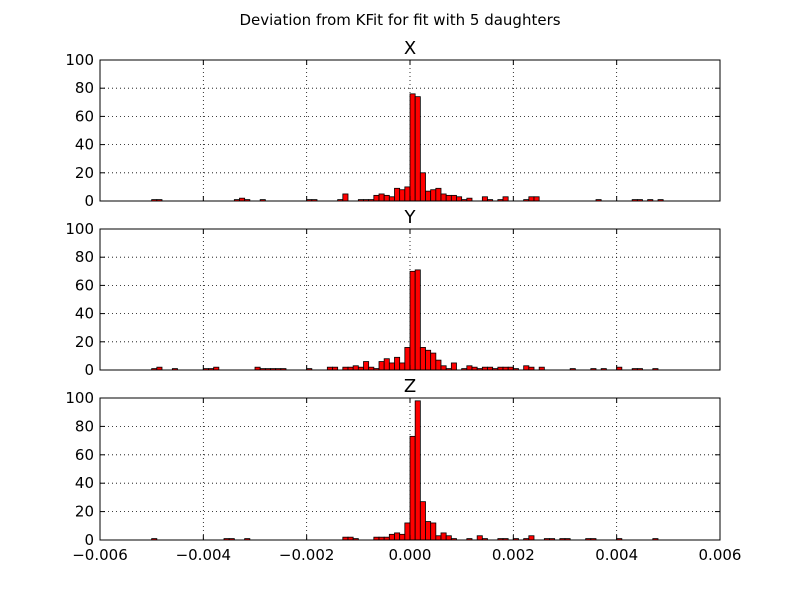 The width and height of the screenshot is (800, 600). What do you see at coordinates (616, 555) in the screenshot?
I see `x-tick-label: 0.004` at bounding box center [616, 555].